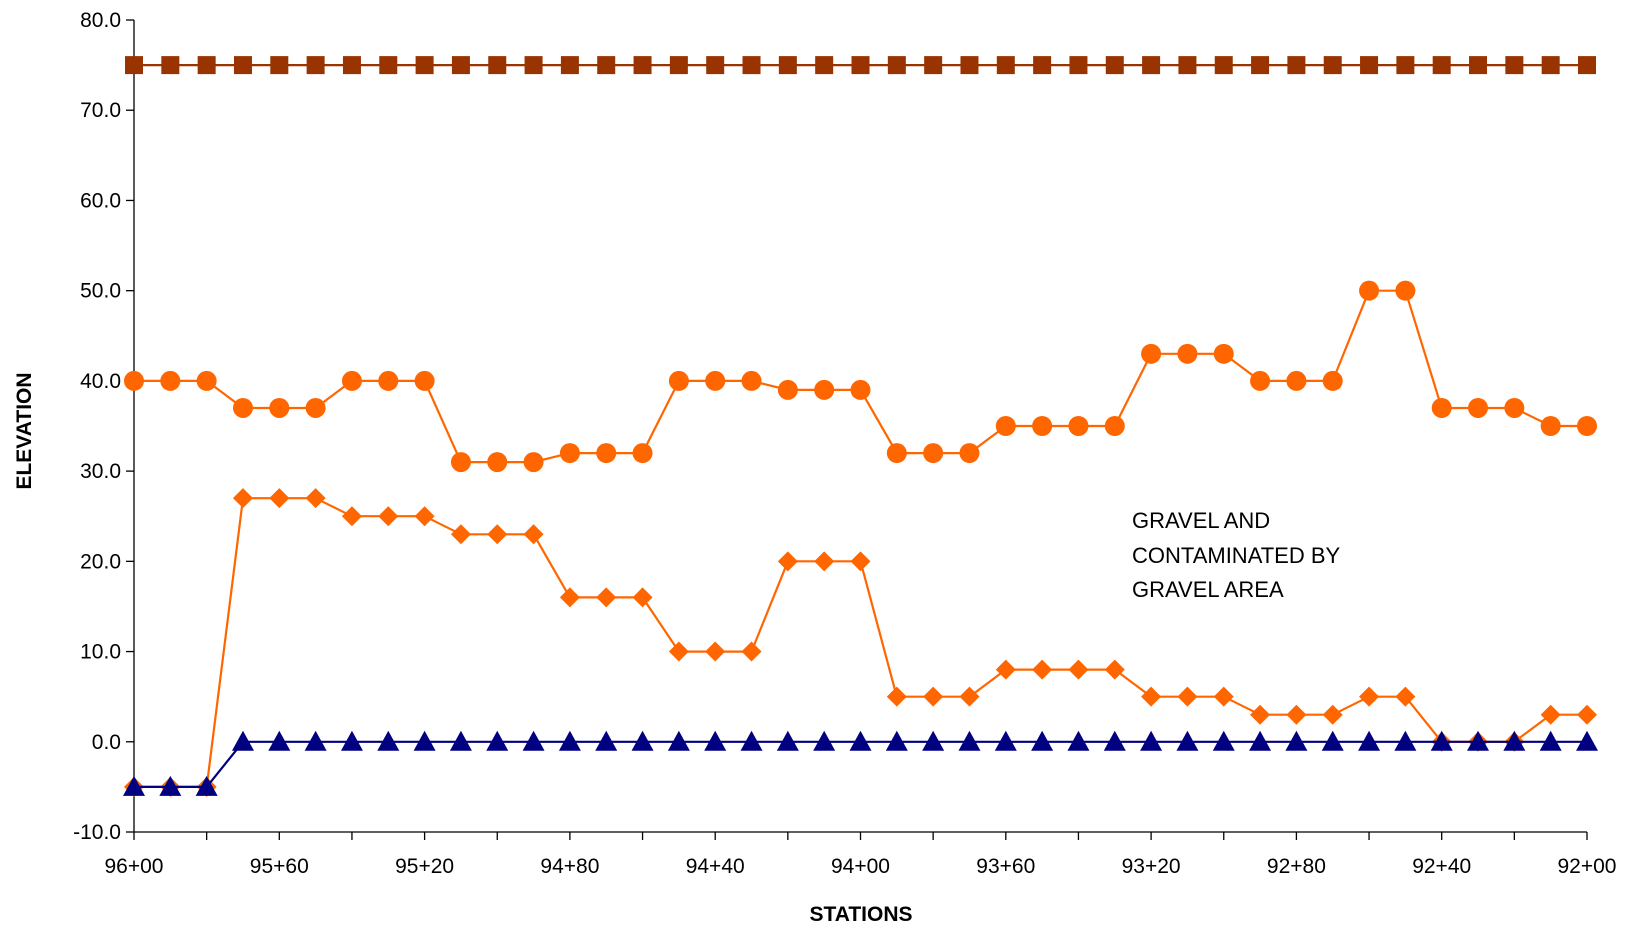  I want to click on y-tick-label: 50.0, so click(100, 291).